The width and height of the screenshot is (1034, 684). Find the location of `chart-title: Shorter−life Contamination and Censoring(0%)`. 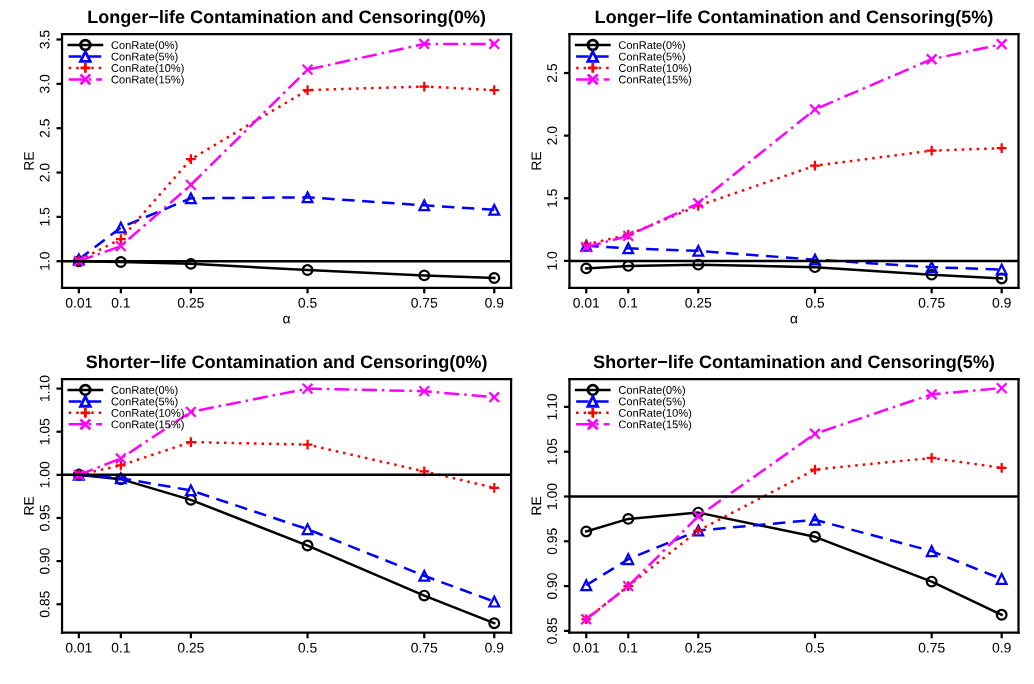

chart-title: Shorter−life Contamination and Censoring(0%) is located at coordinates (286, 363).